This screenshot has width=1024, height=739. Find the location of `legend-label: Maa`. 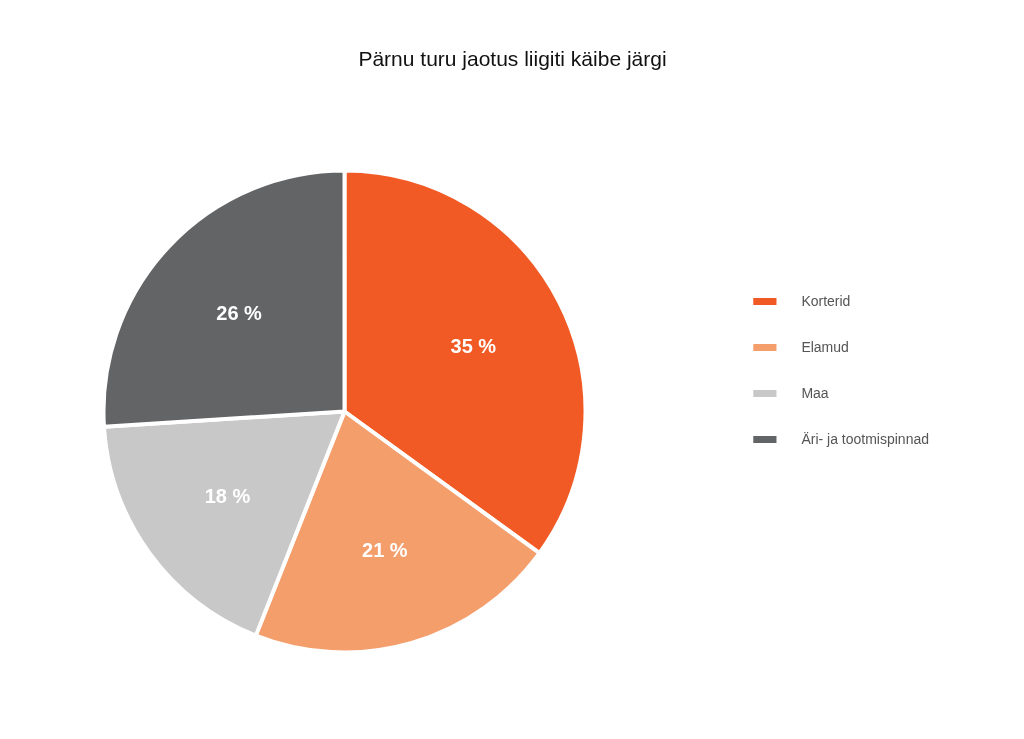

legend-label: Maa is located at coordinates (815, 392).